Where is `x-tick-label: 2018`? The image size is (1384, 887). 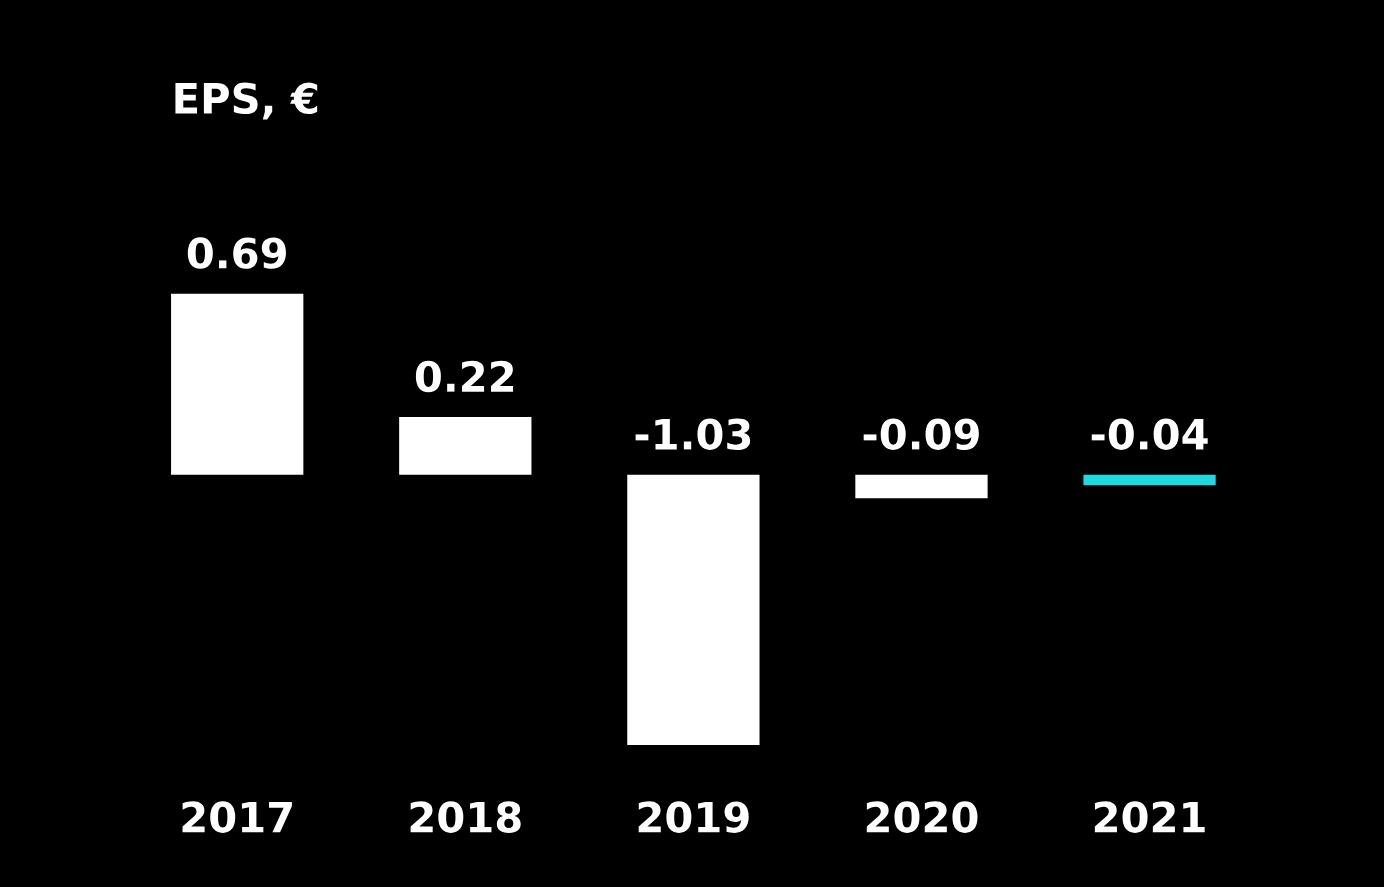
x-tick-label: 2018 is located at coordinates (465, 817).